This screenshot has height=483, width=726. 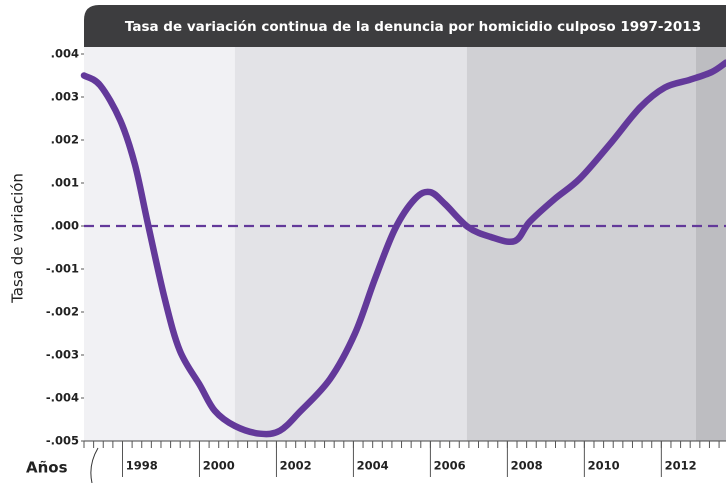 I want to click on y-tick-label: -.004, so click(x=62, y=398).